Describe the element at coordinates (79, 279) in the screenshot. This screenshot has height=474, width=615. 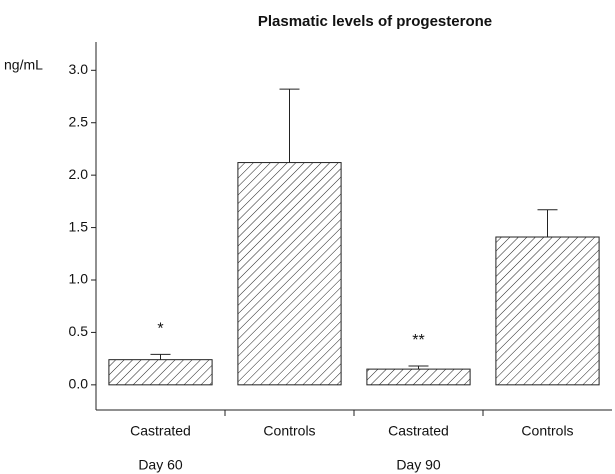
I see `y-tick-label: 1.0` at that location.